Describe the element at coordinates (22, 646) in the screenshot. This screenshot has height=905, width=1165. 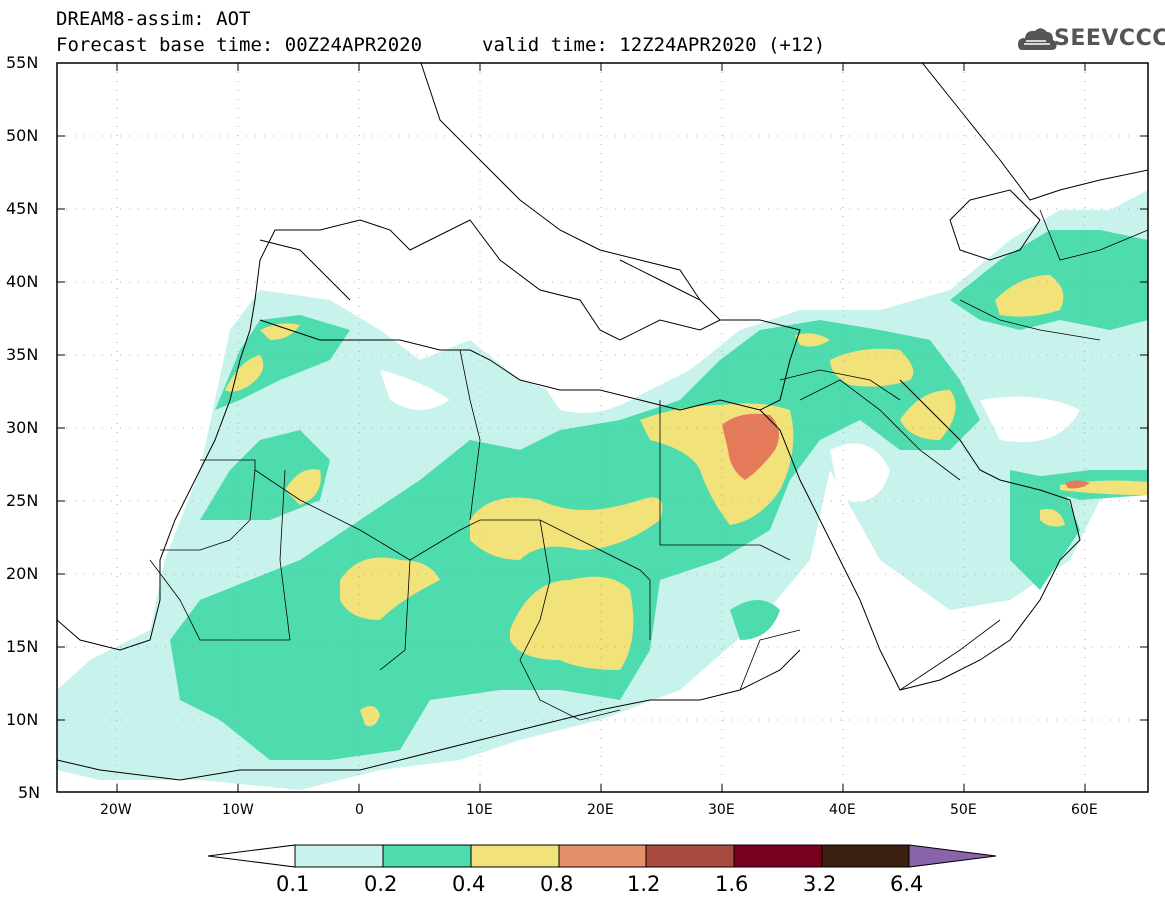
I see `lat-label-15n: 15N` at that location.